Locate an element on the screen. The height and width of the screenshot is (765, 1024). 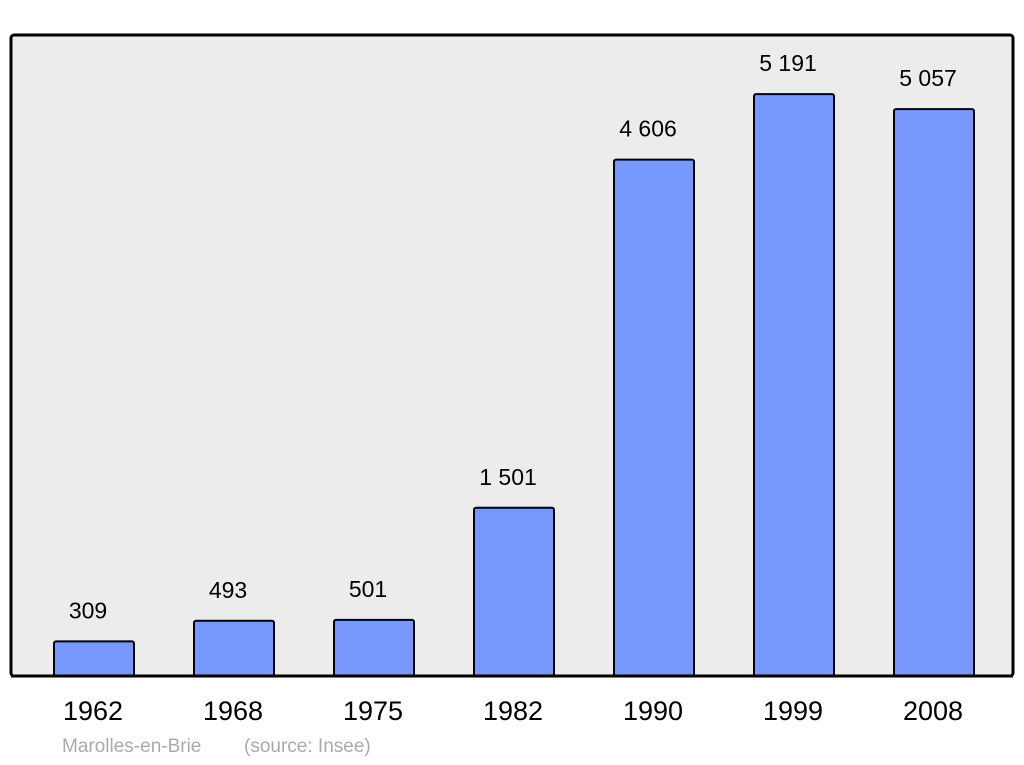
value-label: 501 is located at coordinates (368, 589).